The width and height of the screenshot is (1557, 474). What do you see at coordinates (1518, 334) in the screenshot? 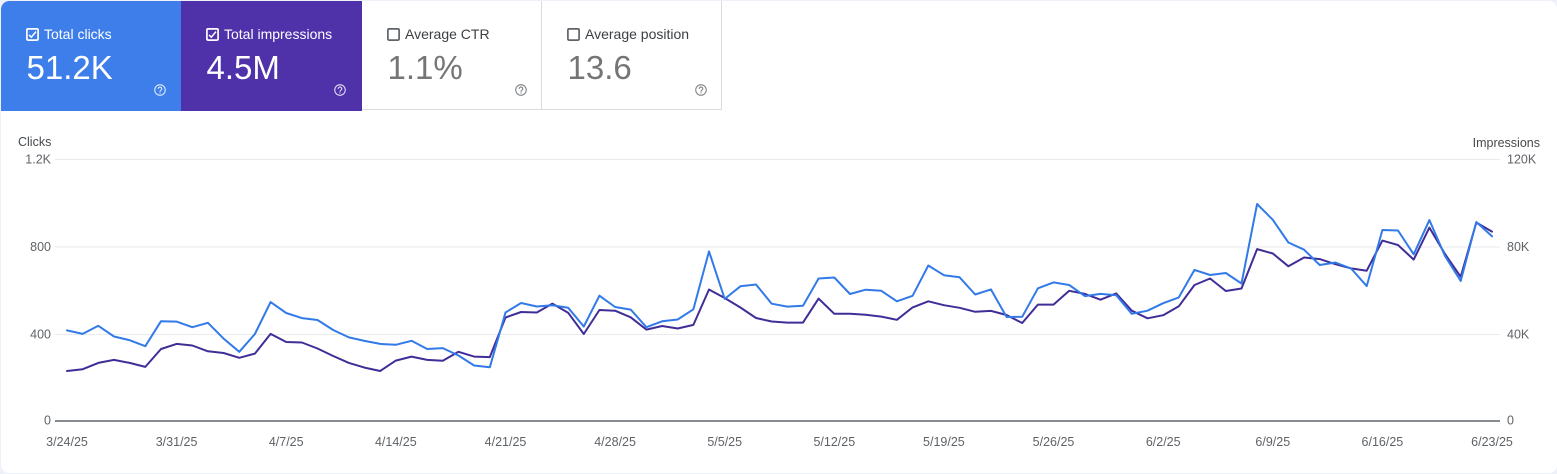
I see `svg-text: 40K` at bounding box center [1518, 334].